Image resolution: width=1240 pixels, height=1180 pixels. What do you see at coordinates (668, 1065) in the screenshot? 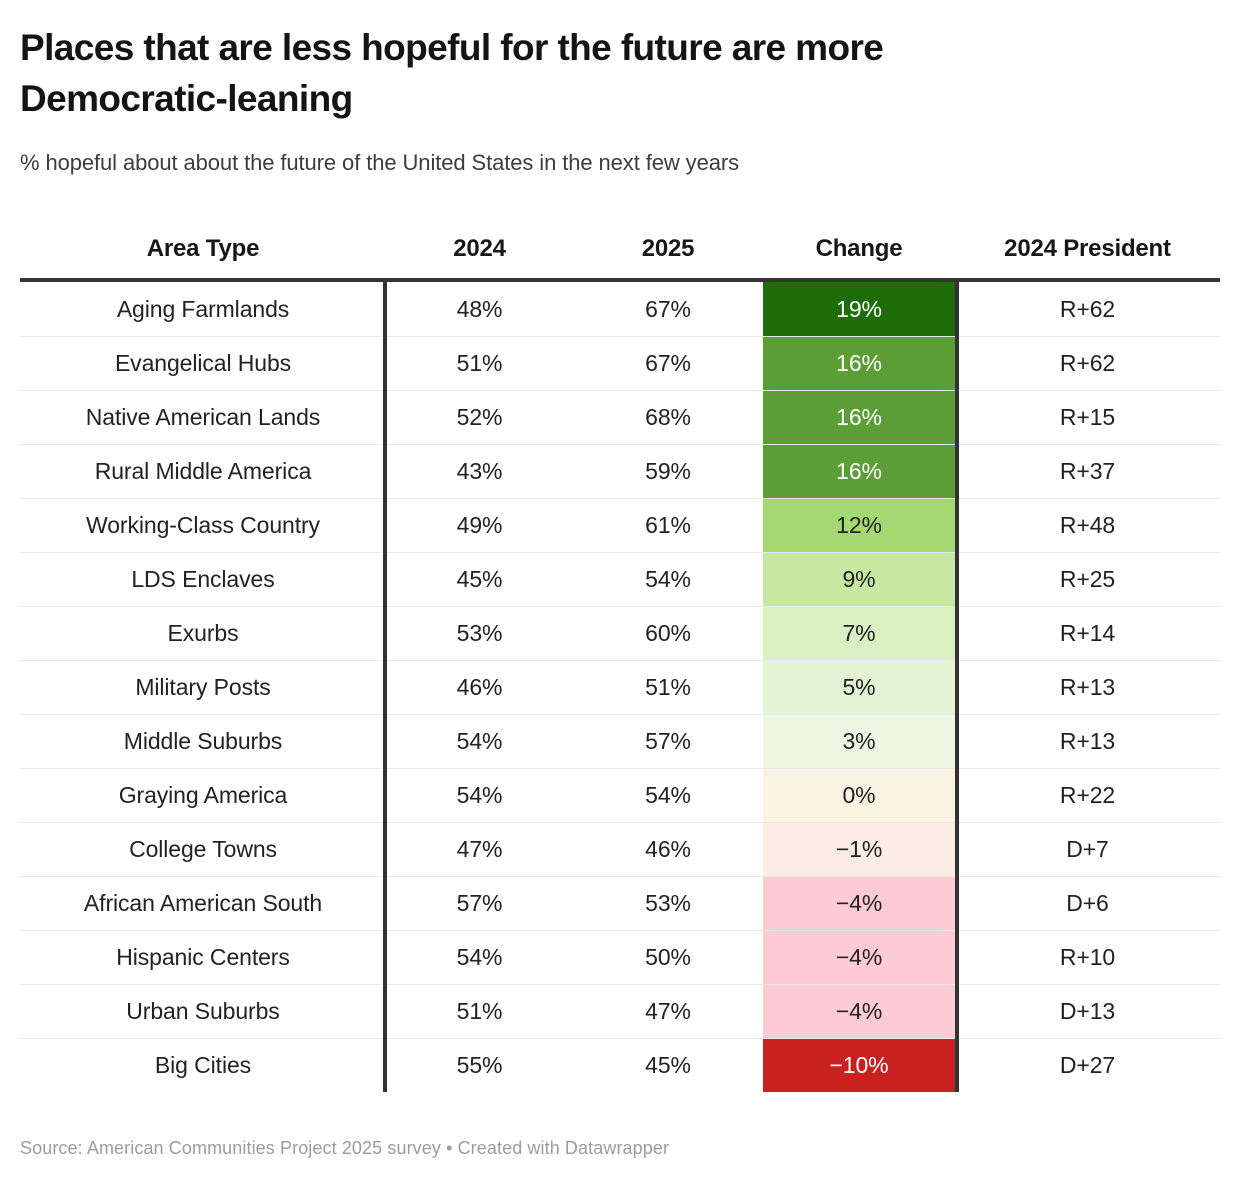
I see `cell-2025: 45%` at bounding box center [668, 1065].